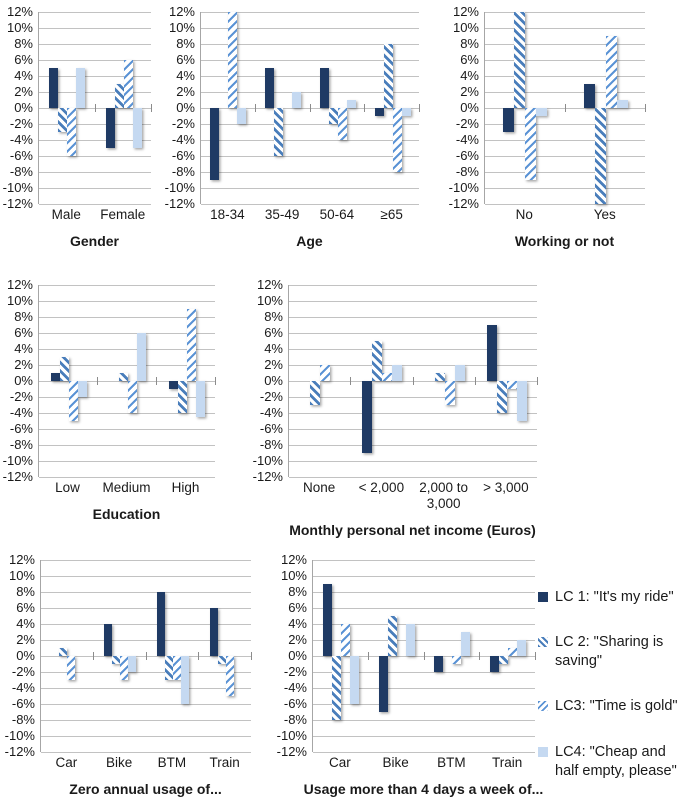  I want to click on y-tick-label: 4%, so click(273, 348).